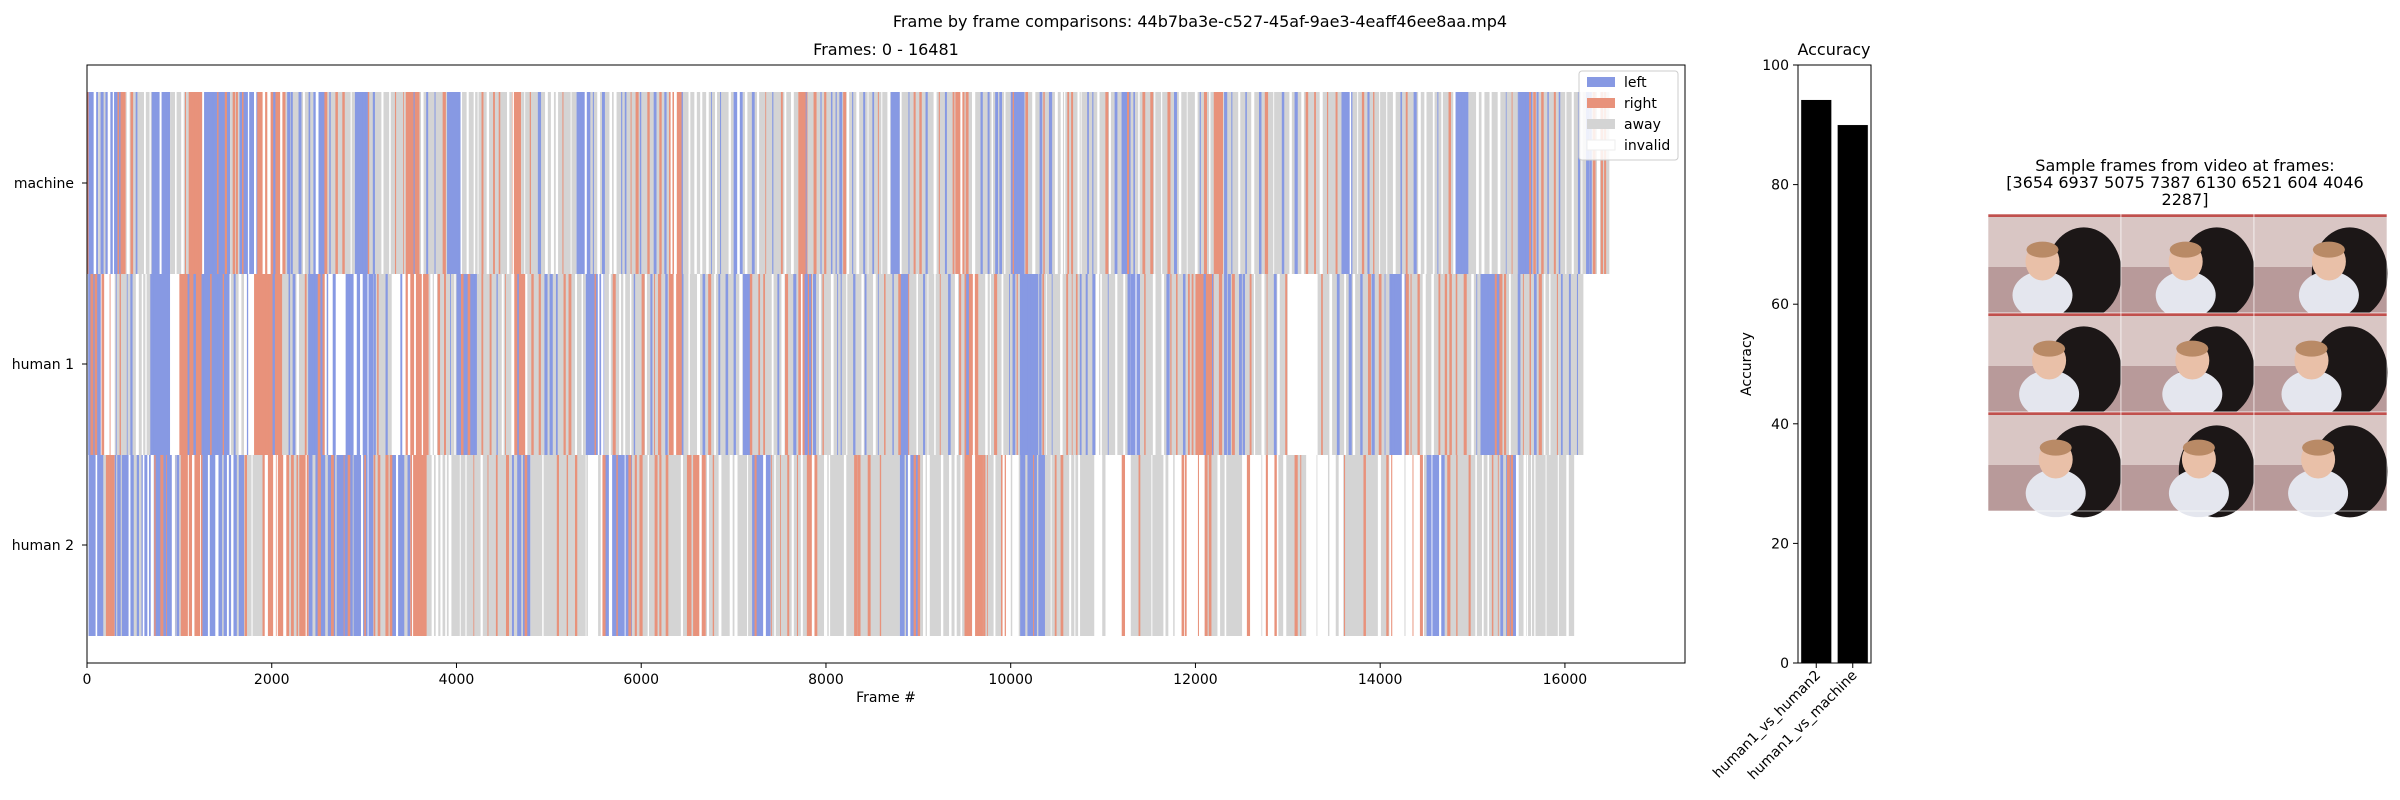  Describe the element at coordinates (1780, 305) in the screenshot. I see `accuracy-y-tick-label: 60` at that location.